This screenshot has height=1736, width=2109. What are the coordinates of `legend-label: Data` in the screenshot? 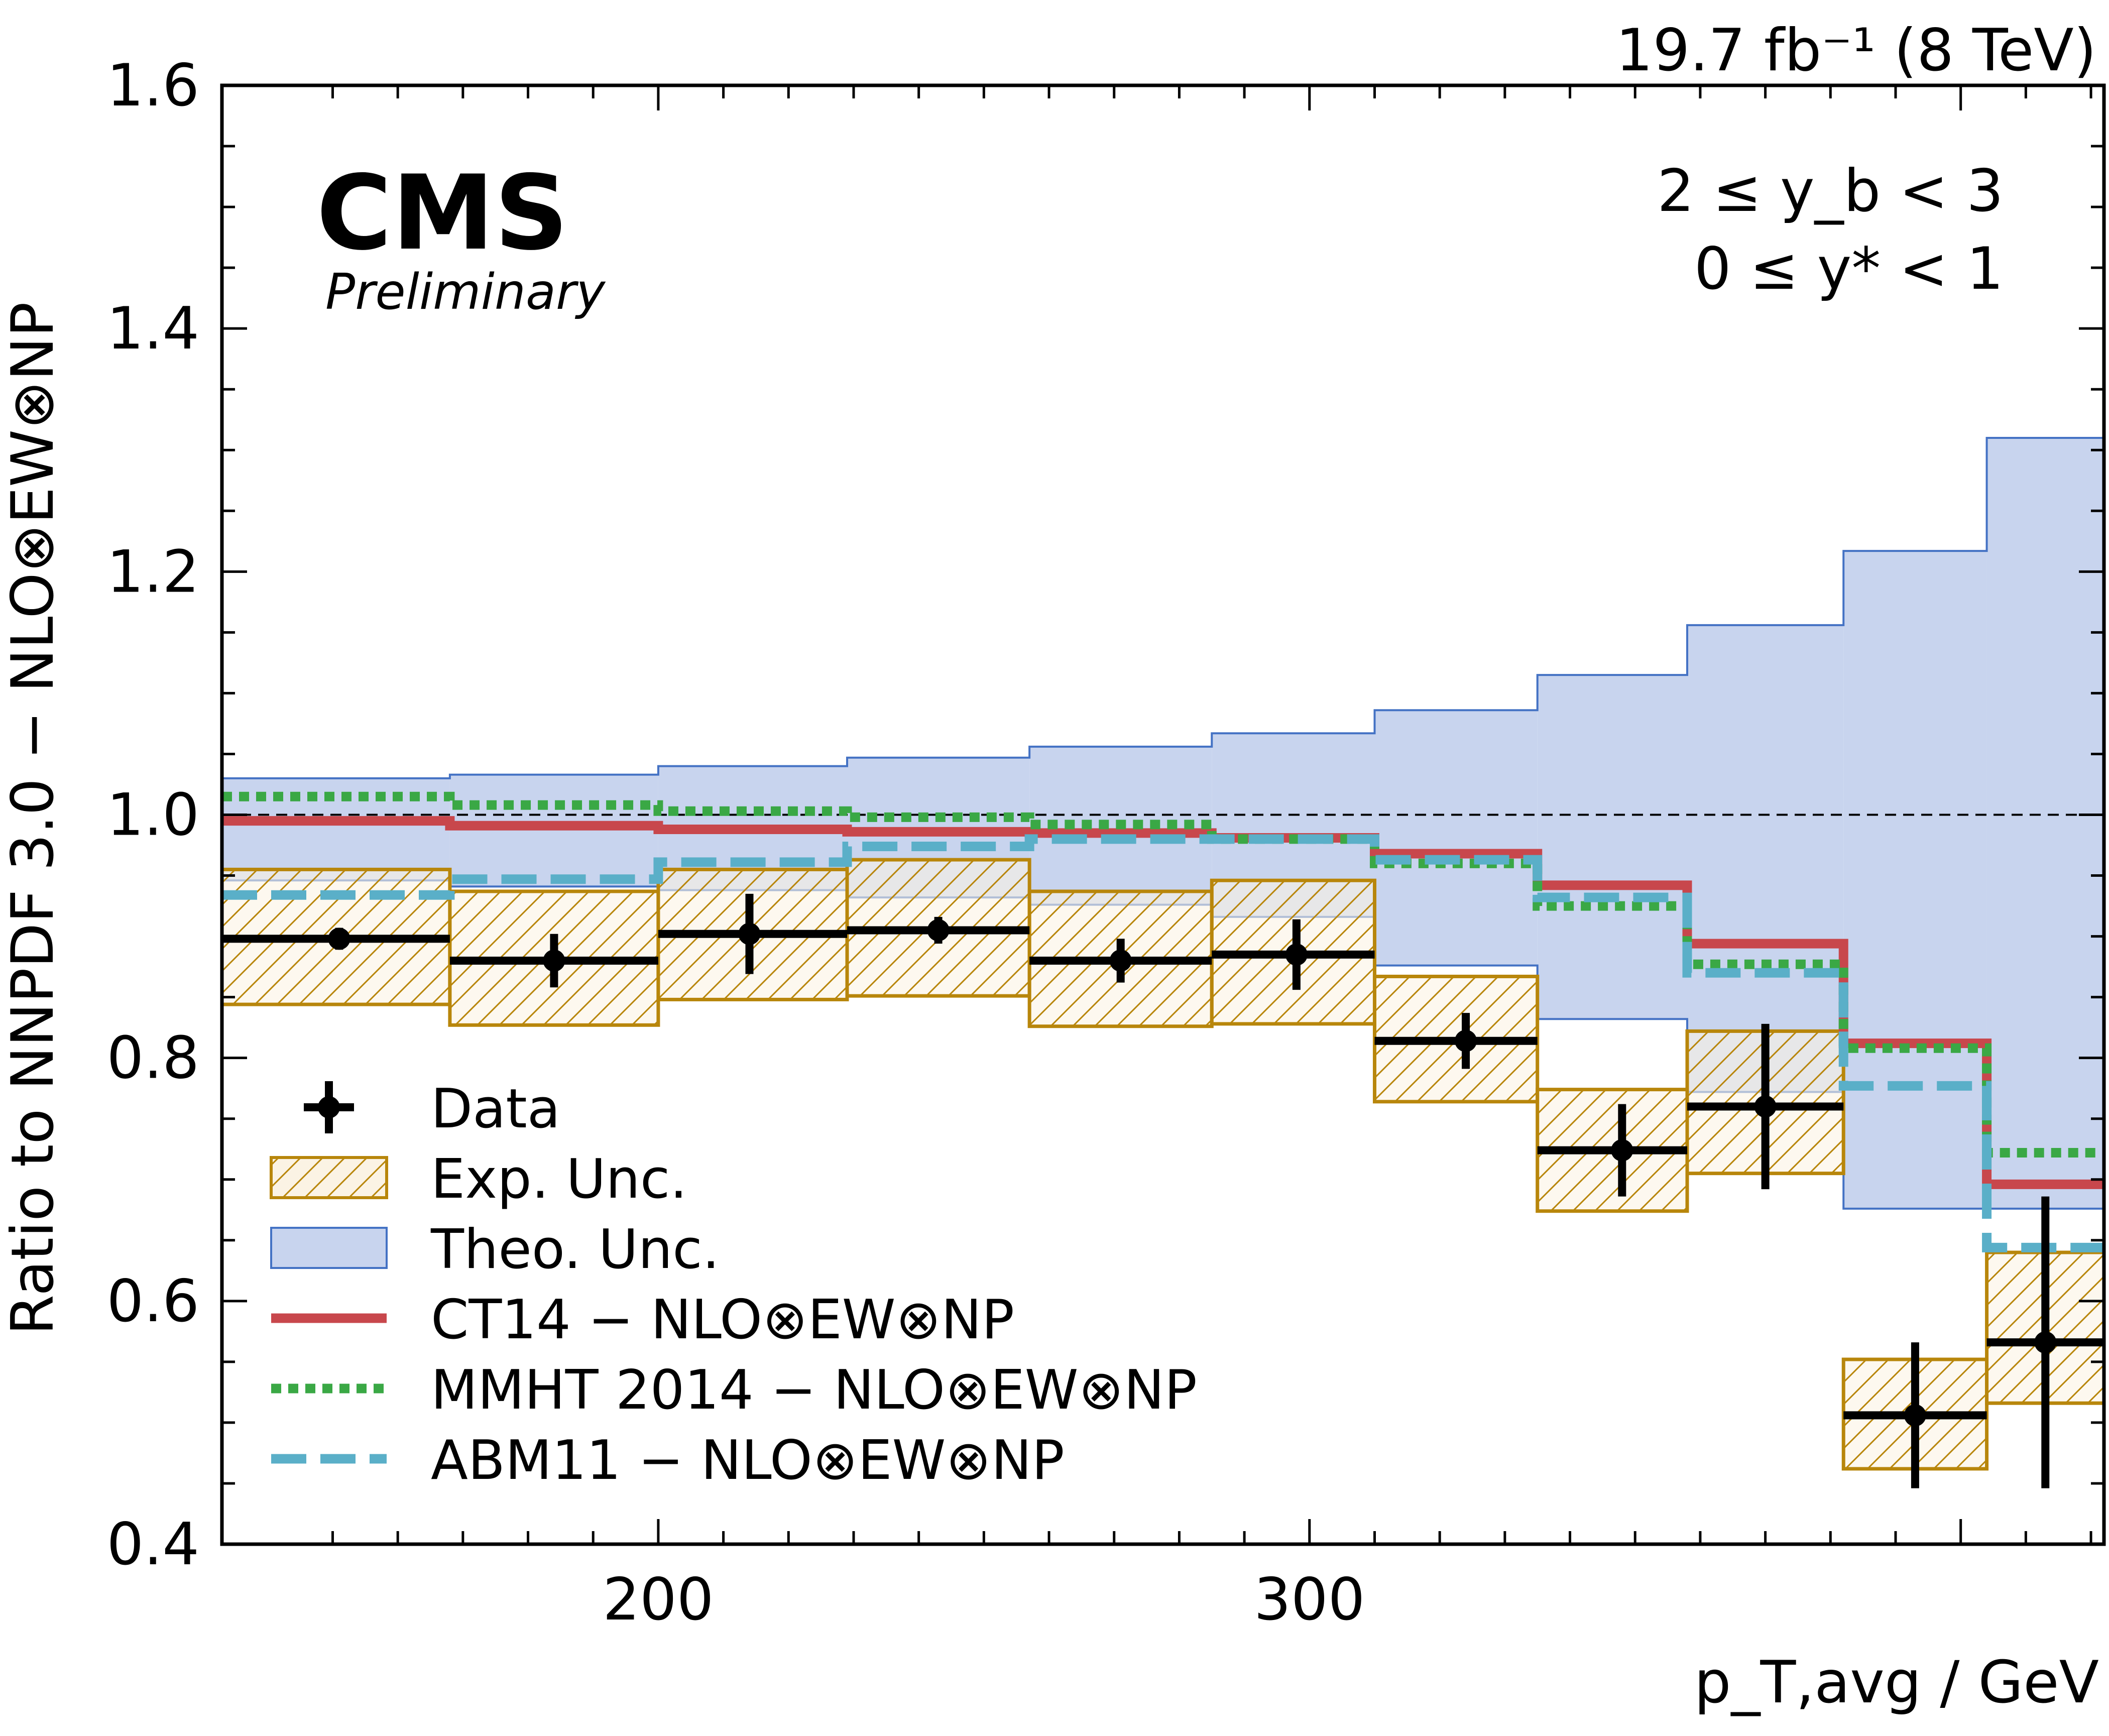 It's located at (495, 1109).